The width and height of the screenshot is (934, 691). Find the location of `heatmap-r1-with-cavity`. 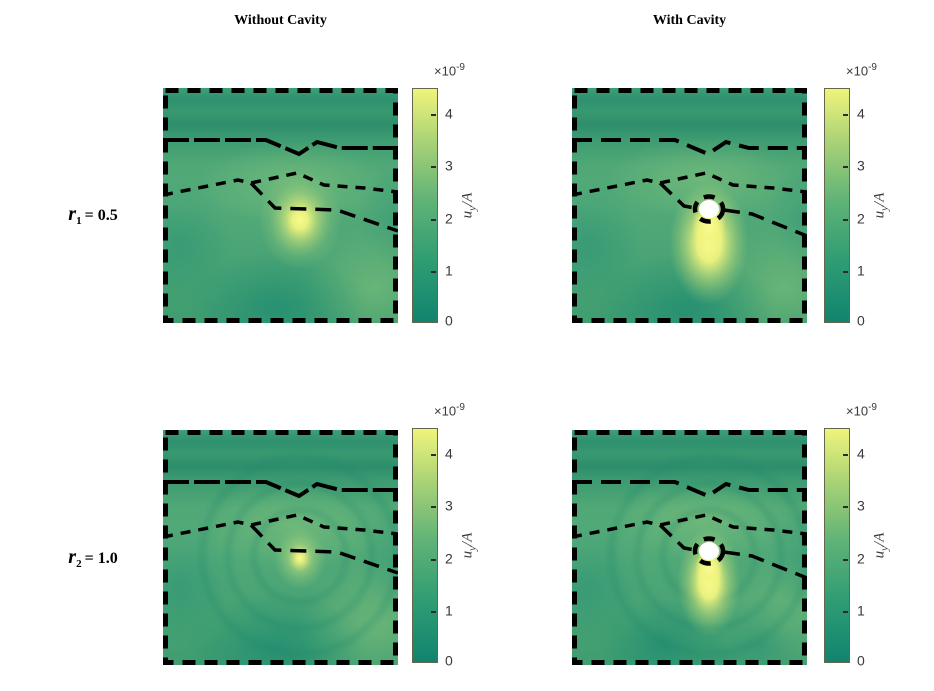

heatmap-r1-with-cavity is located at coordinates (689, 205).